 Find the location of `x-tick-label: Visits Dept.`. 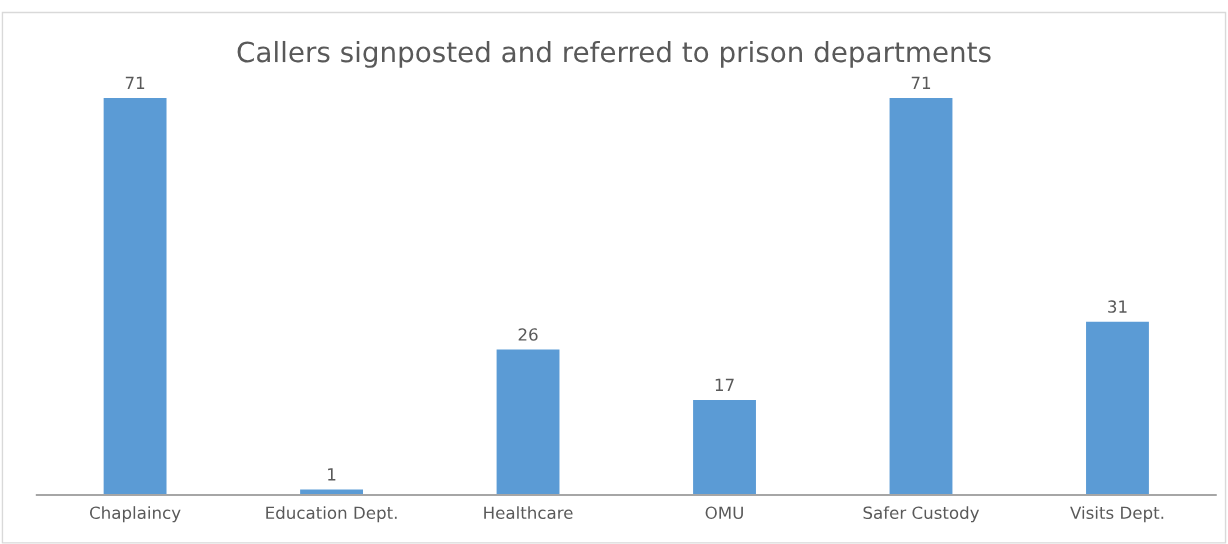

x-tick-label: Visits Dept. is located at coordinates (1117, 514).